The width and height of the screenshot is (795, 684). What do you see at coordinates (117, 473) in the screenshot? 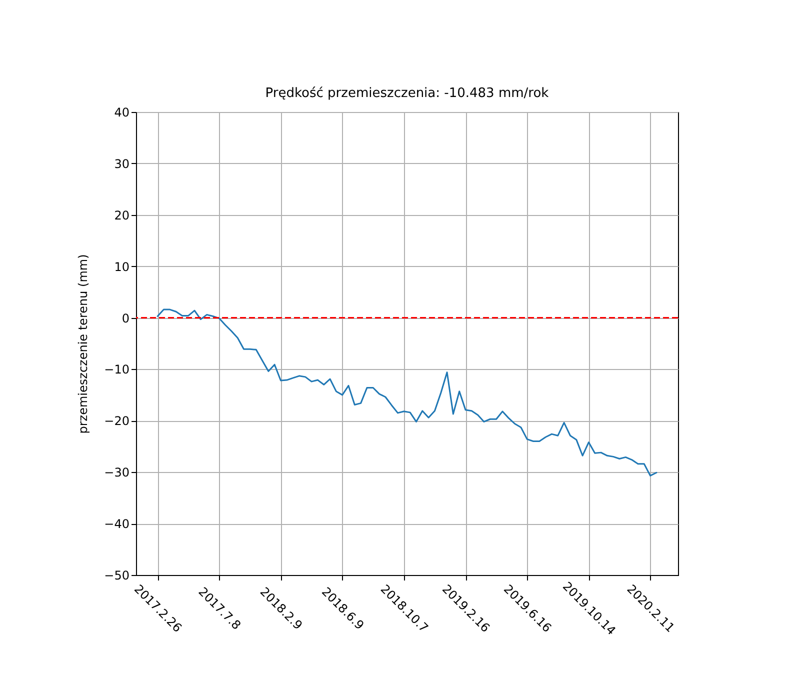
I see `y-tick-label: −30` at bounding box center [117, 473].